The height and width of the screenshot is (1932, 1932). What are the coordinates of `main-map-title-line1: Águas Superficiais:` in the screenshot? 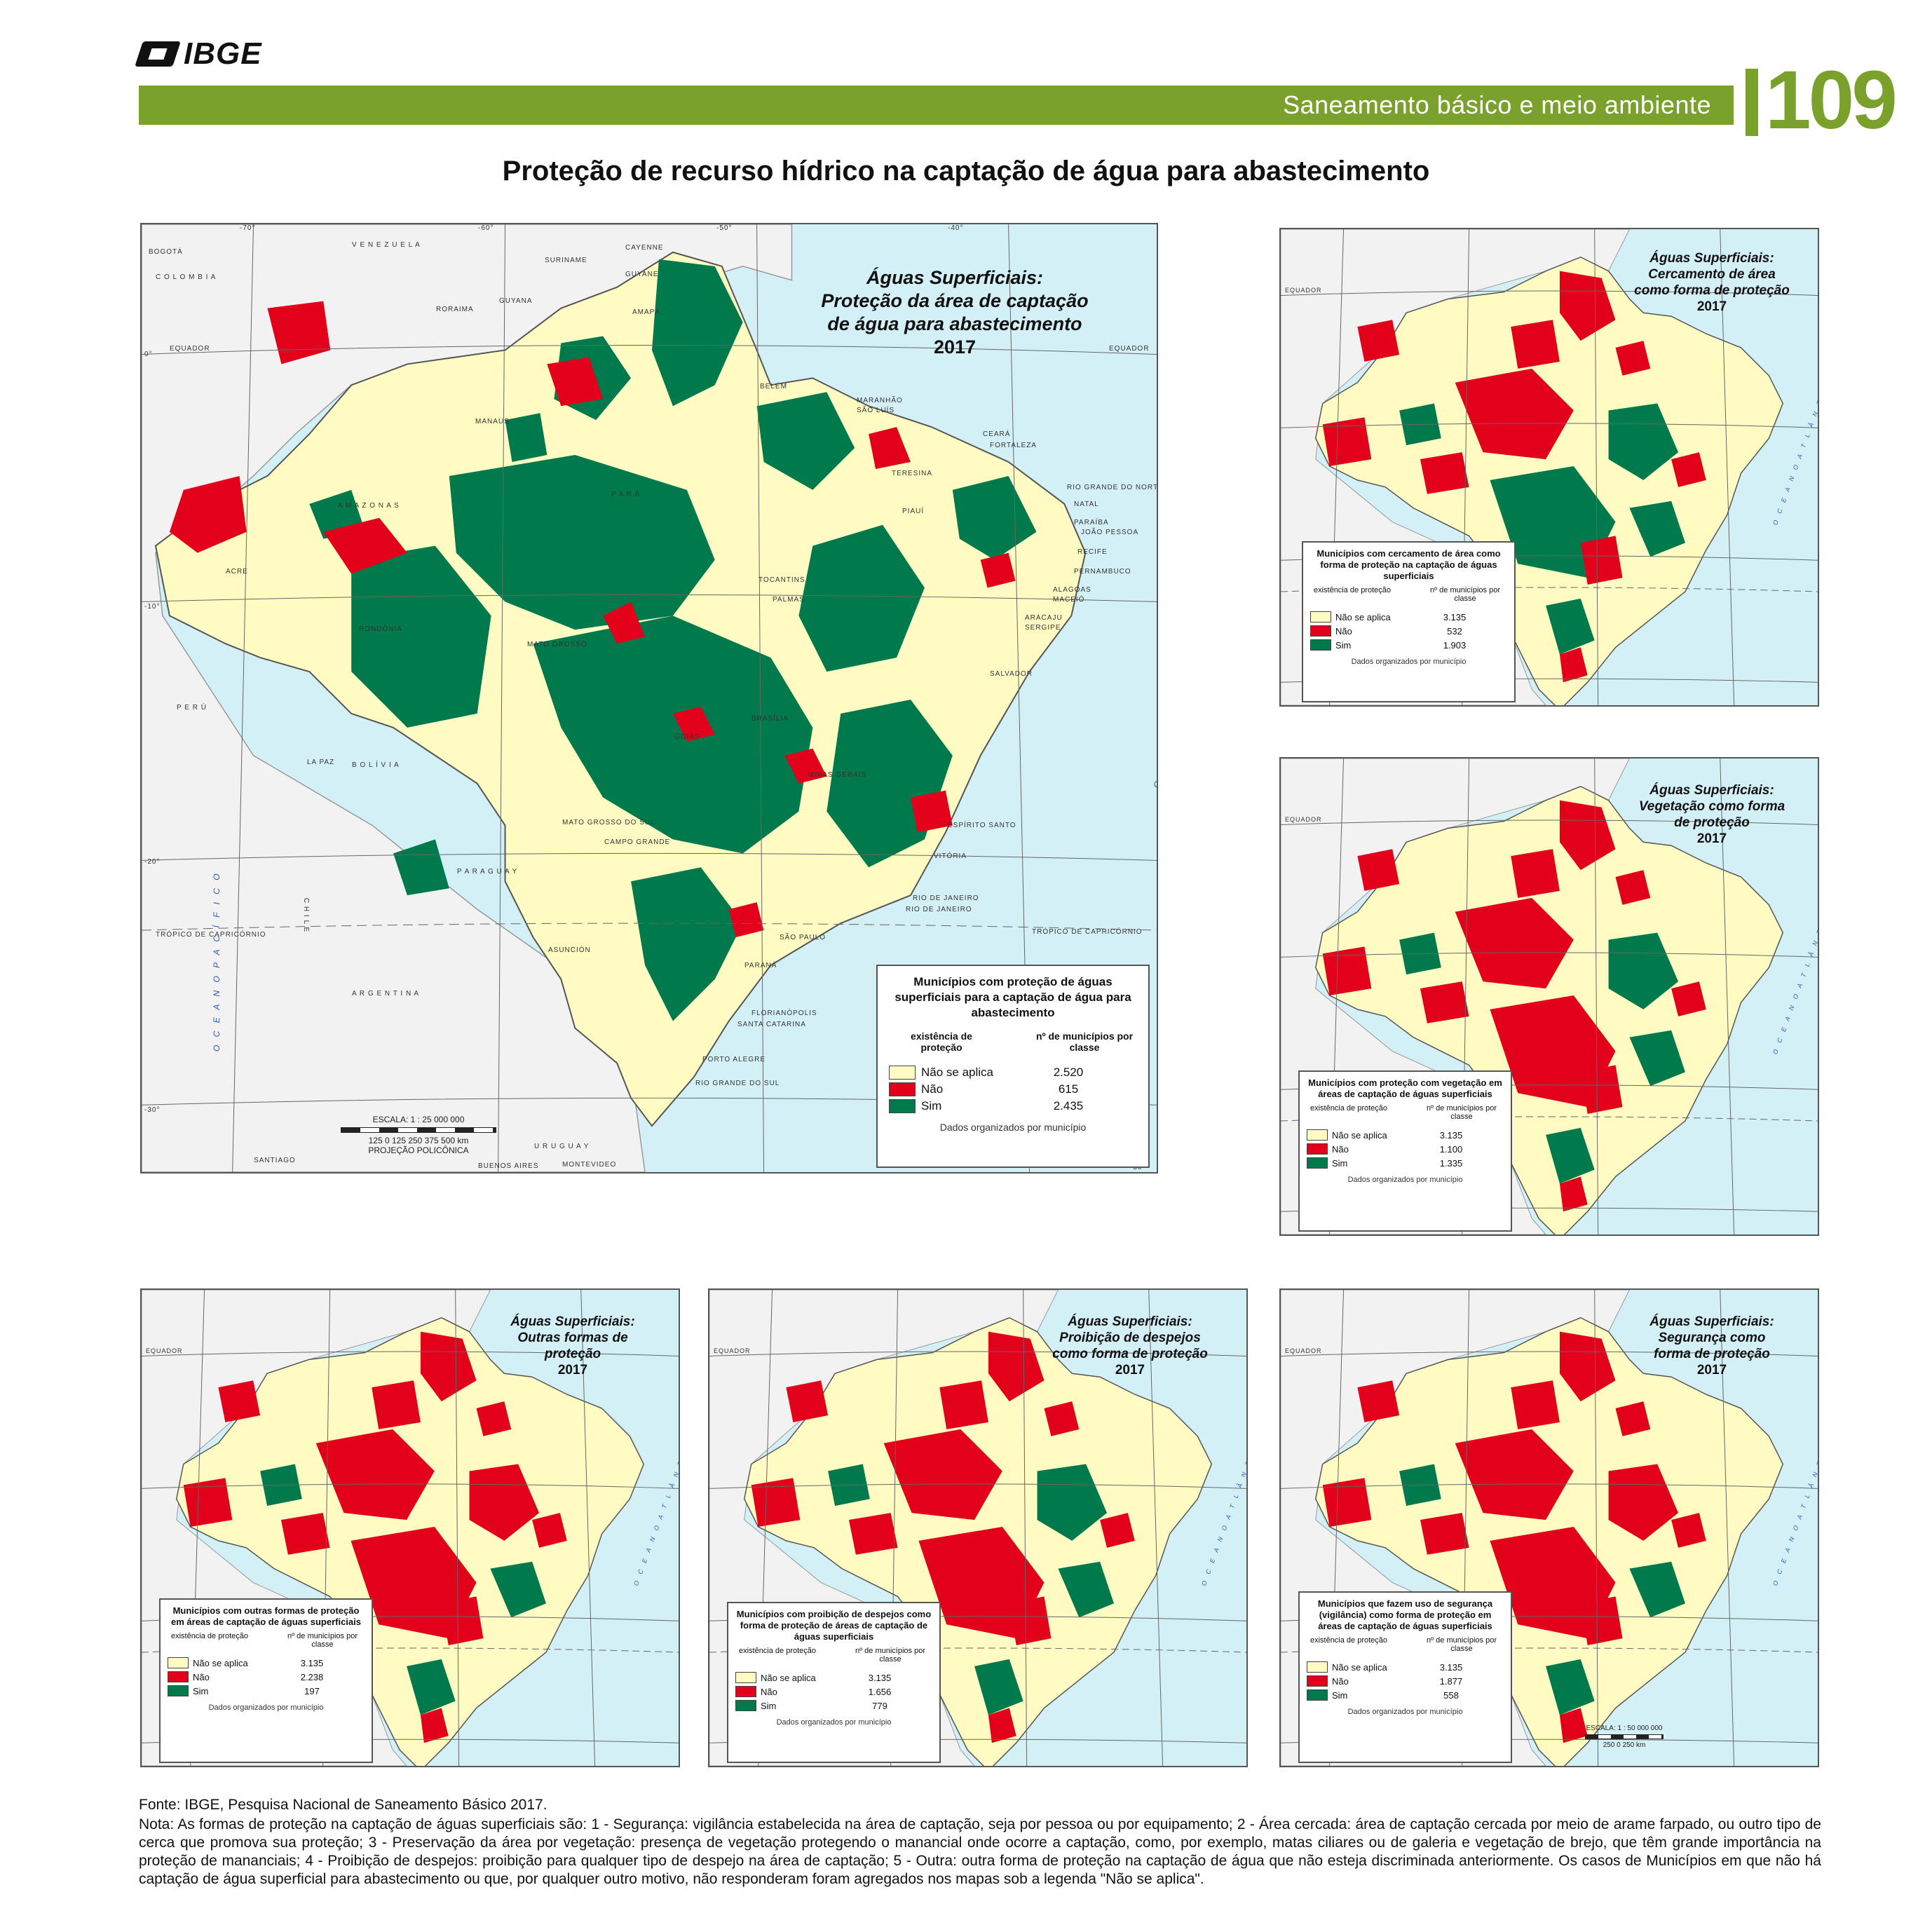 It's located at (955, 277).